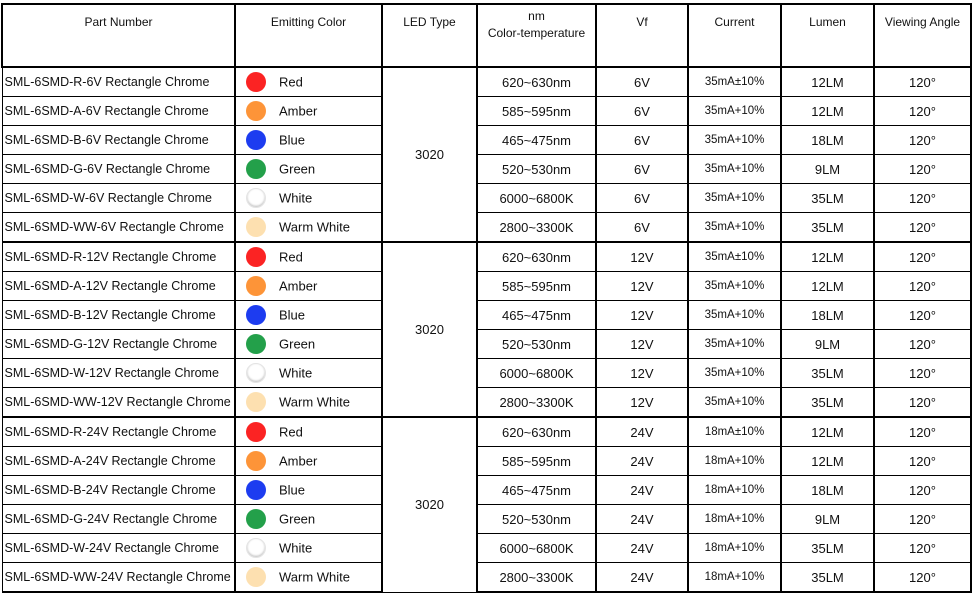 Image resolution: width=972 pixels, height=593 pixels. I want to click on header-emitting-color: Emitting Color, so click(308, 35).